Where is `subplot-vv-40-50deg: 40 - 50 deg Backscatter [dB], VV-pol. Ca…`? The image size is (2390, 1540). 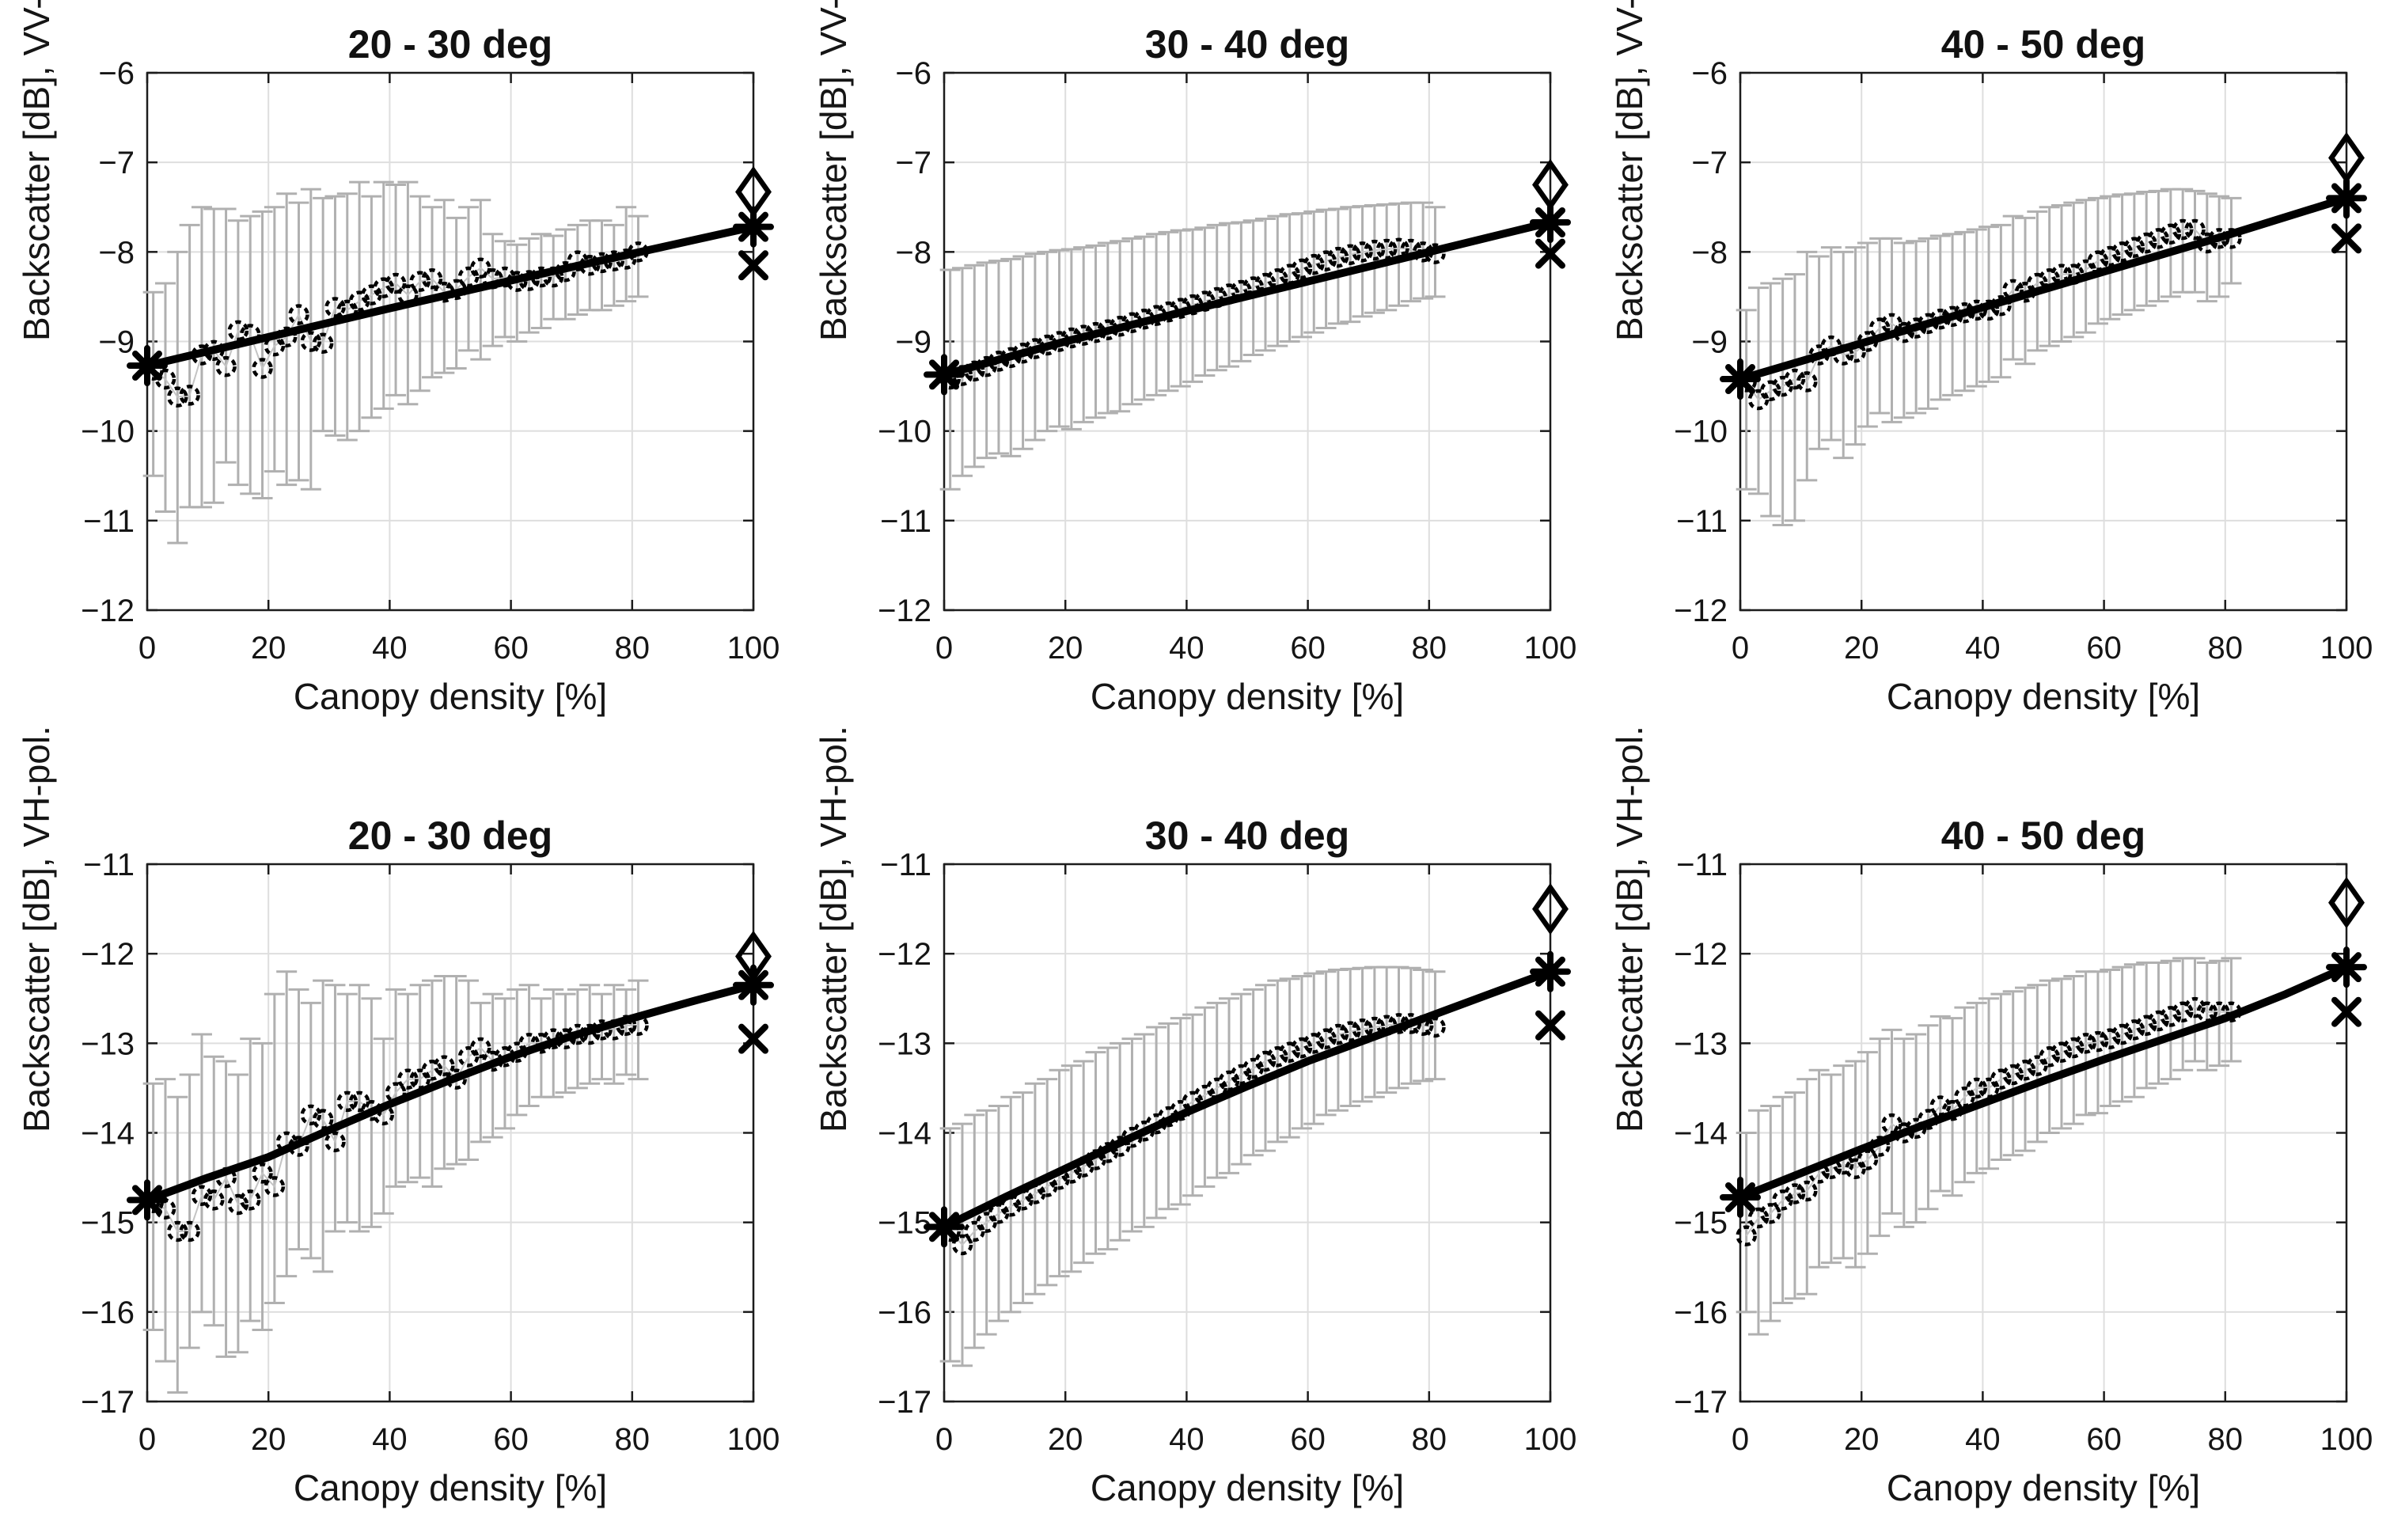
subplot-vv-40-50deg: 40 - 50 deg Backscatter [dB], VV-pol. Ca… is located at coordinates (1991, 358).